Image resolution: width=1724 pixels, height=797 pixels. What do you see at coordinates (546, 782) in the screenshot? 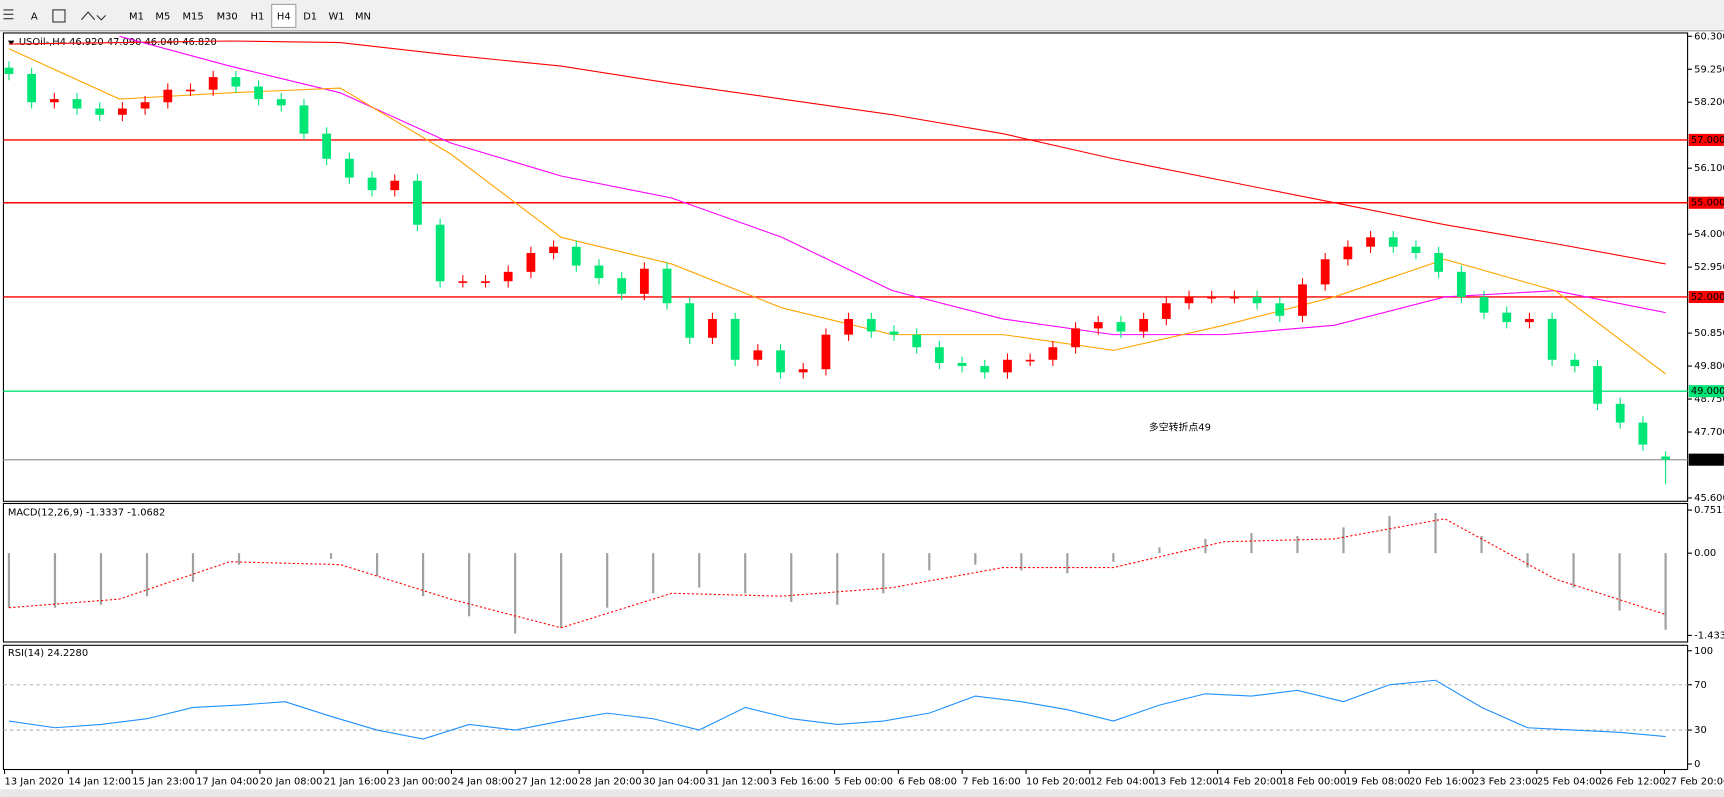
I see `x-tick-label: 27 Jan 12:00` at bounding box center [546, 782].